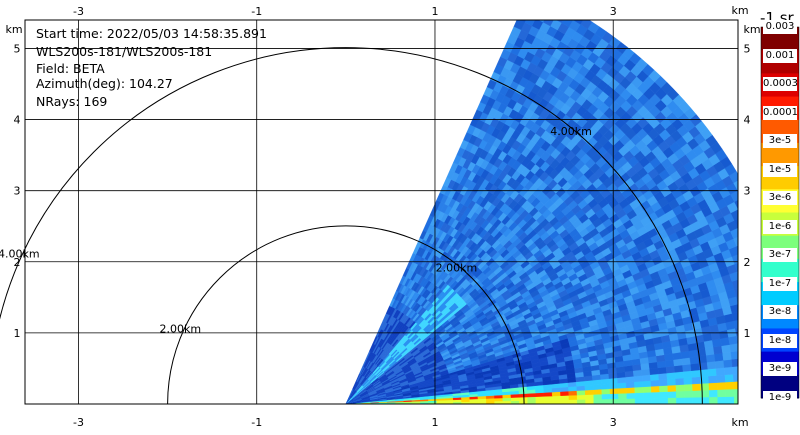 The height and width of the screenshot is (435, 800). I want to click on colorbar-label: 0.0001, so click(780, 112).